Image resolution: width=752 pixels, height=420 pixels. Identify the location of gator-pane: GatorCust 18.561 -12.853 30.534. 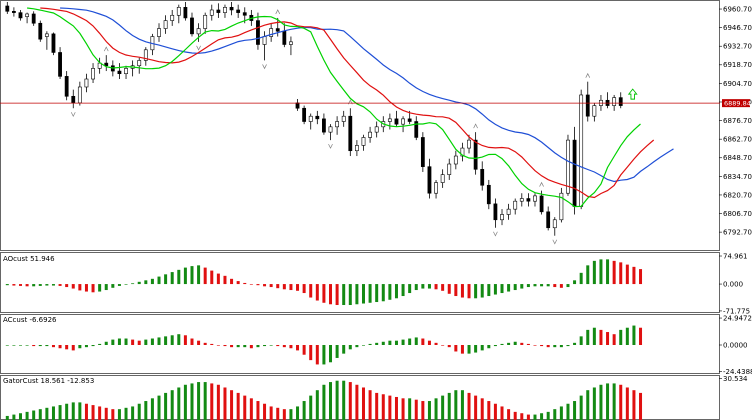
(374, 397).